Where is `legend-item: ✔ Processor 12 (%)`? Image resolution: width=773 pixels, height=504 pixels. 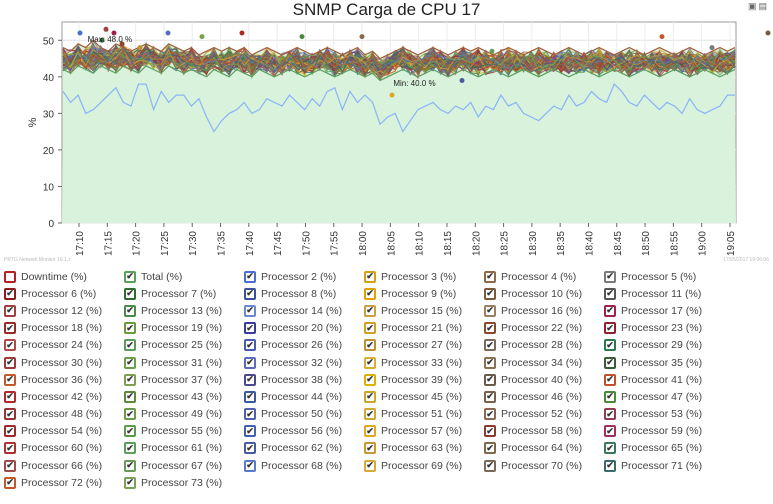 legend-item: ✔ Processor 12 (%) is located at coordinates (64, 310).